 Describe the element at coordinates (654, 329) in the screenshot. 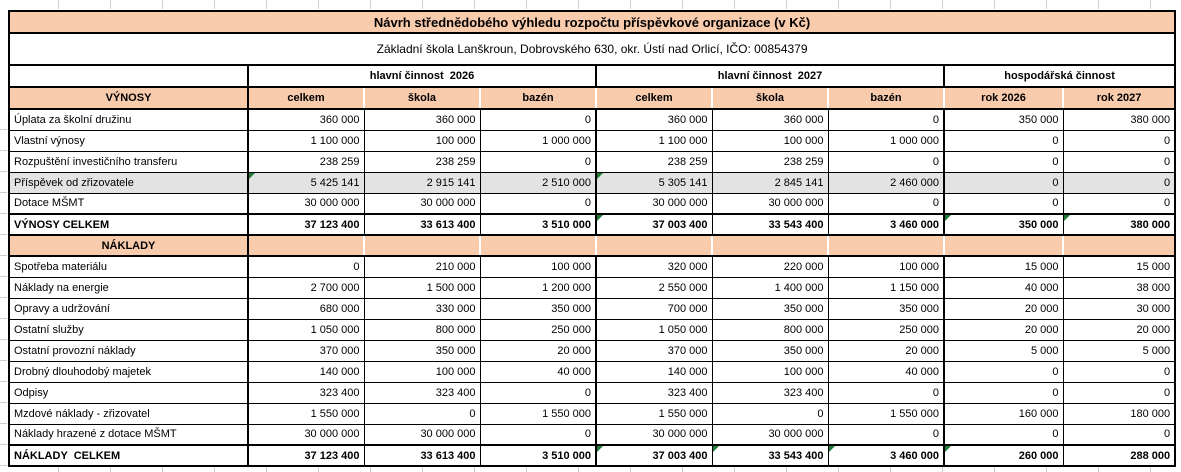

I see `value-cell: 1 050 000` at that location.